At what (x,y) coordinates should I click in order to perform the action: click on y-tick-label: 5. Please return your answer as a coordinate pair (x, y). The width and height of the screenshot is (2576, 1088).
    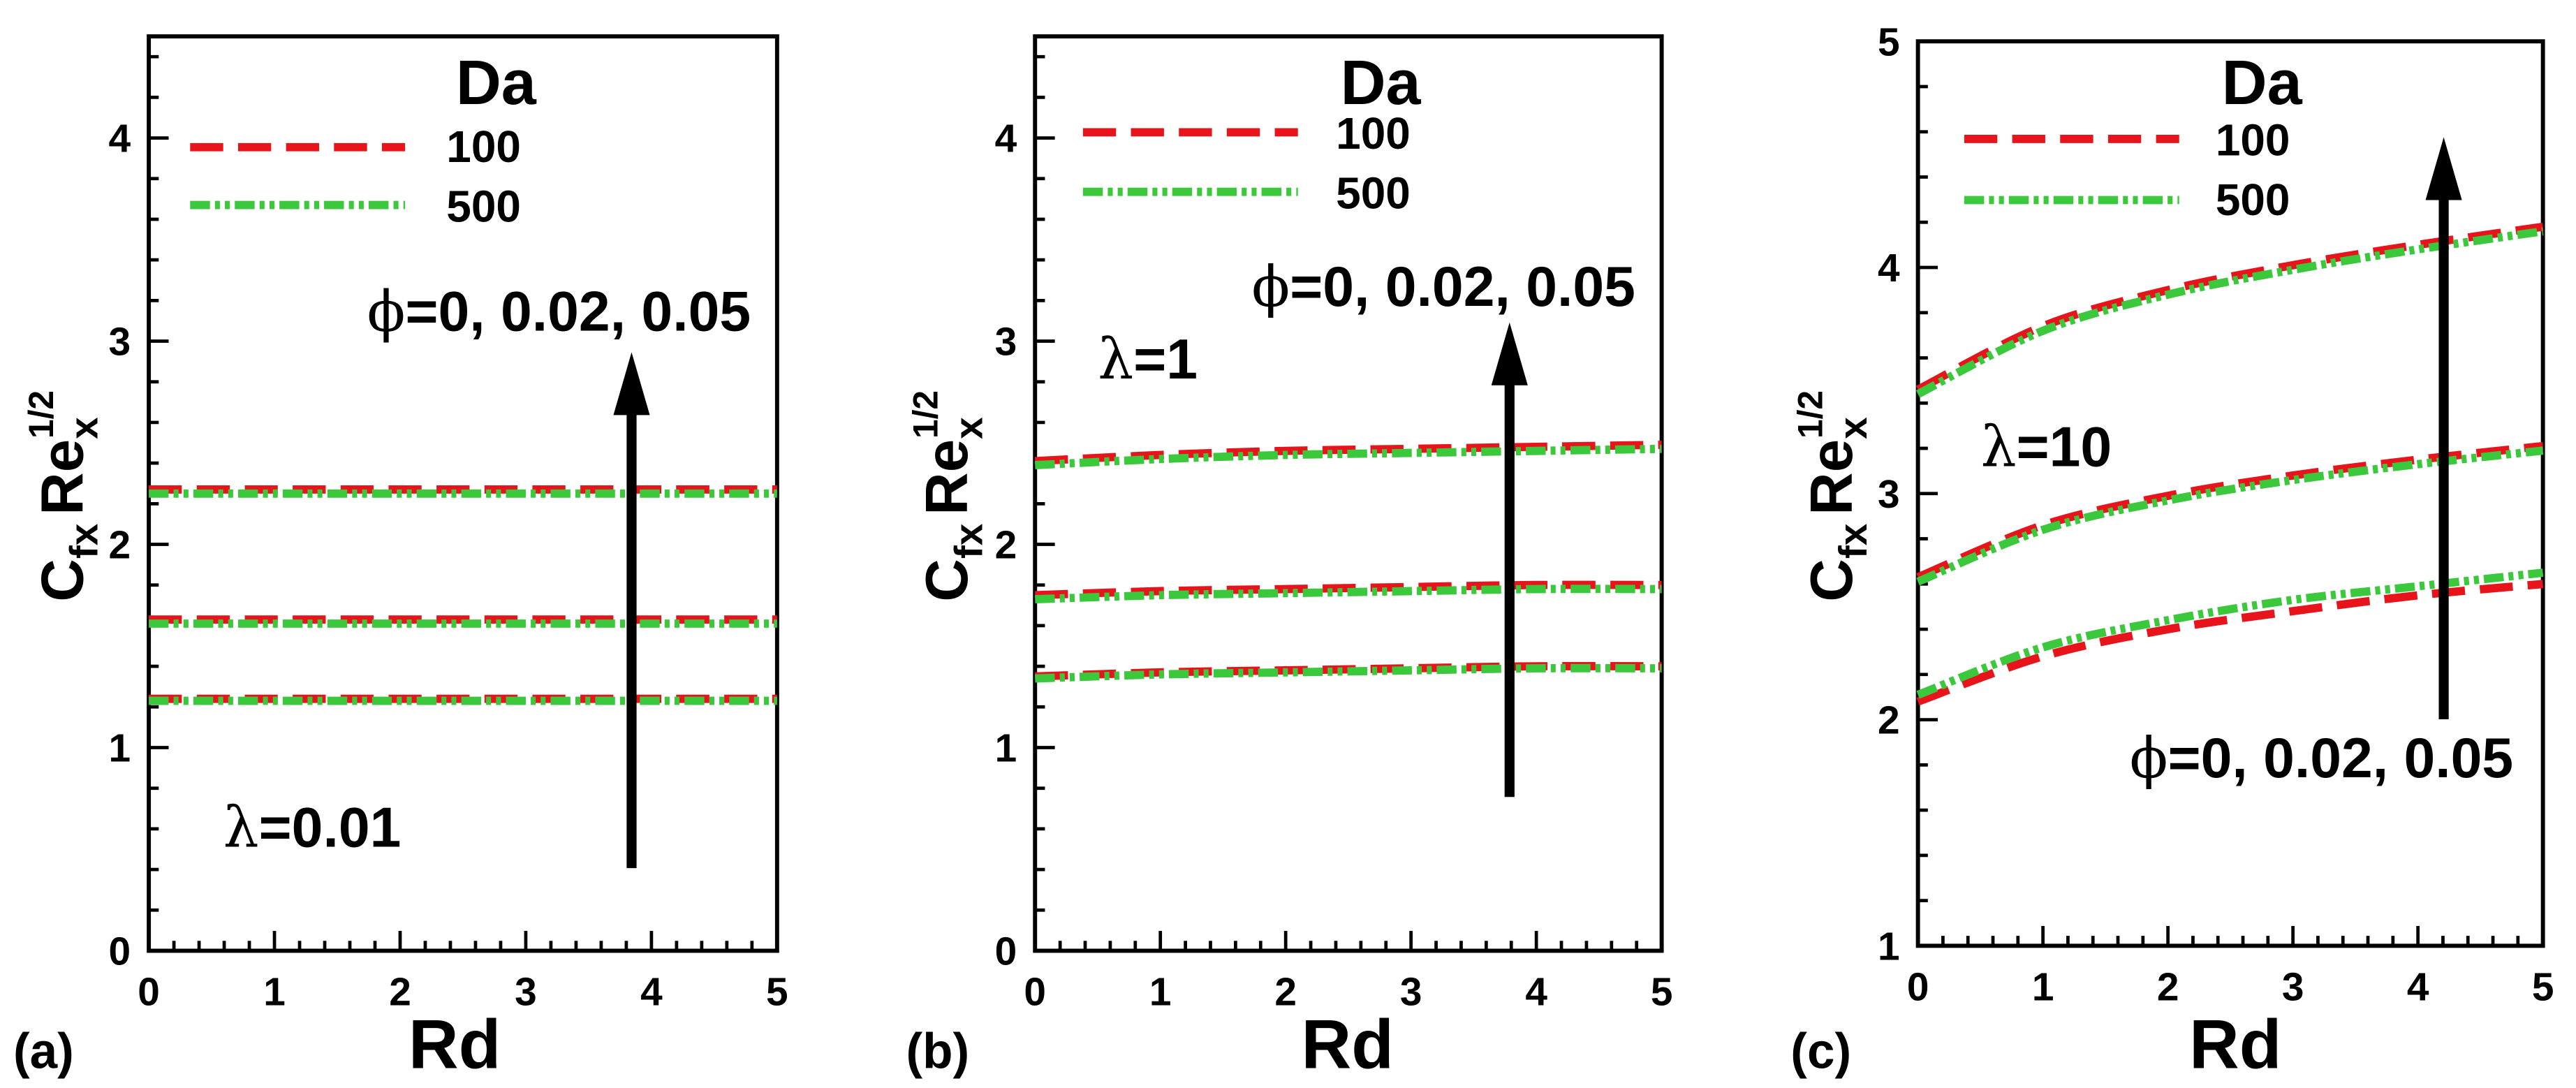
    Looking at the image, I should click on (1889, 42).